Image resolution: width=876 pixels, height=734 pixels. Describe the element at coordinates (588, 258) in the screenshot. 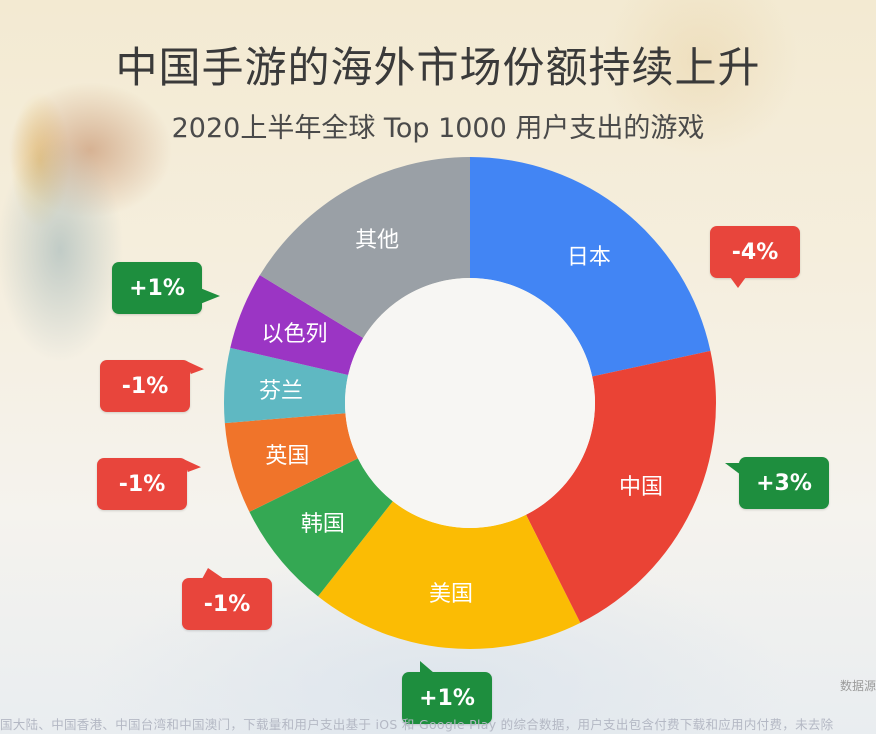

I see `slice-label: 日本` at that location.